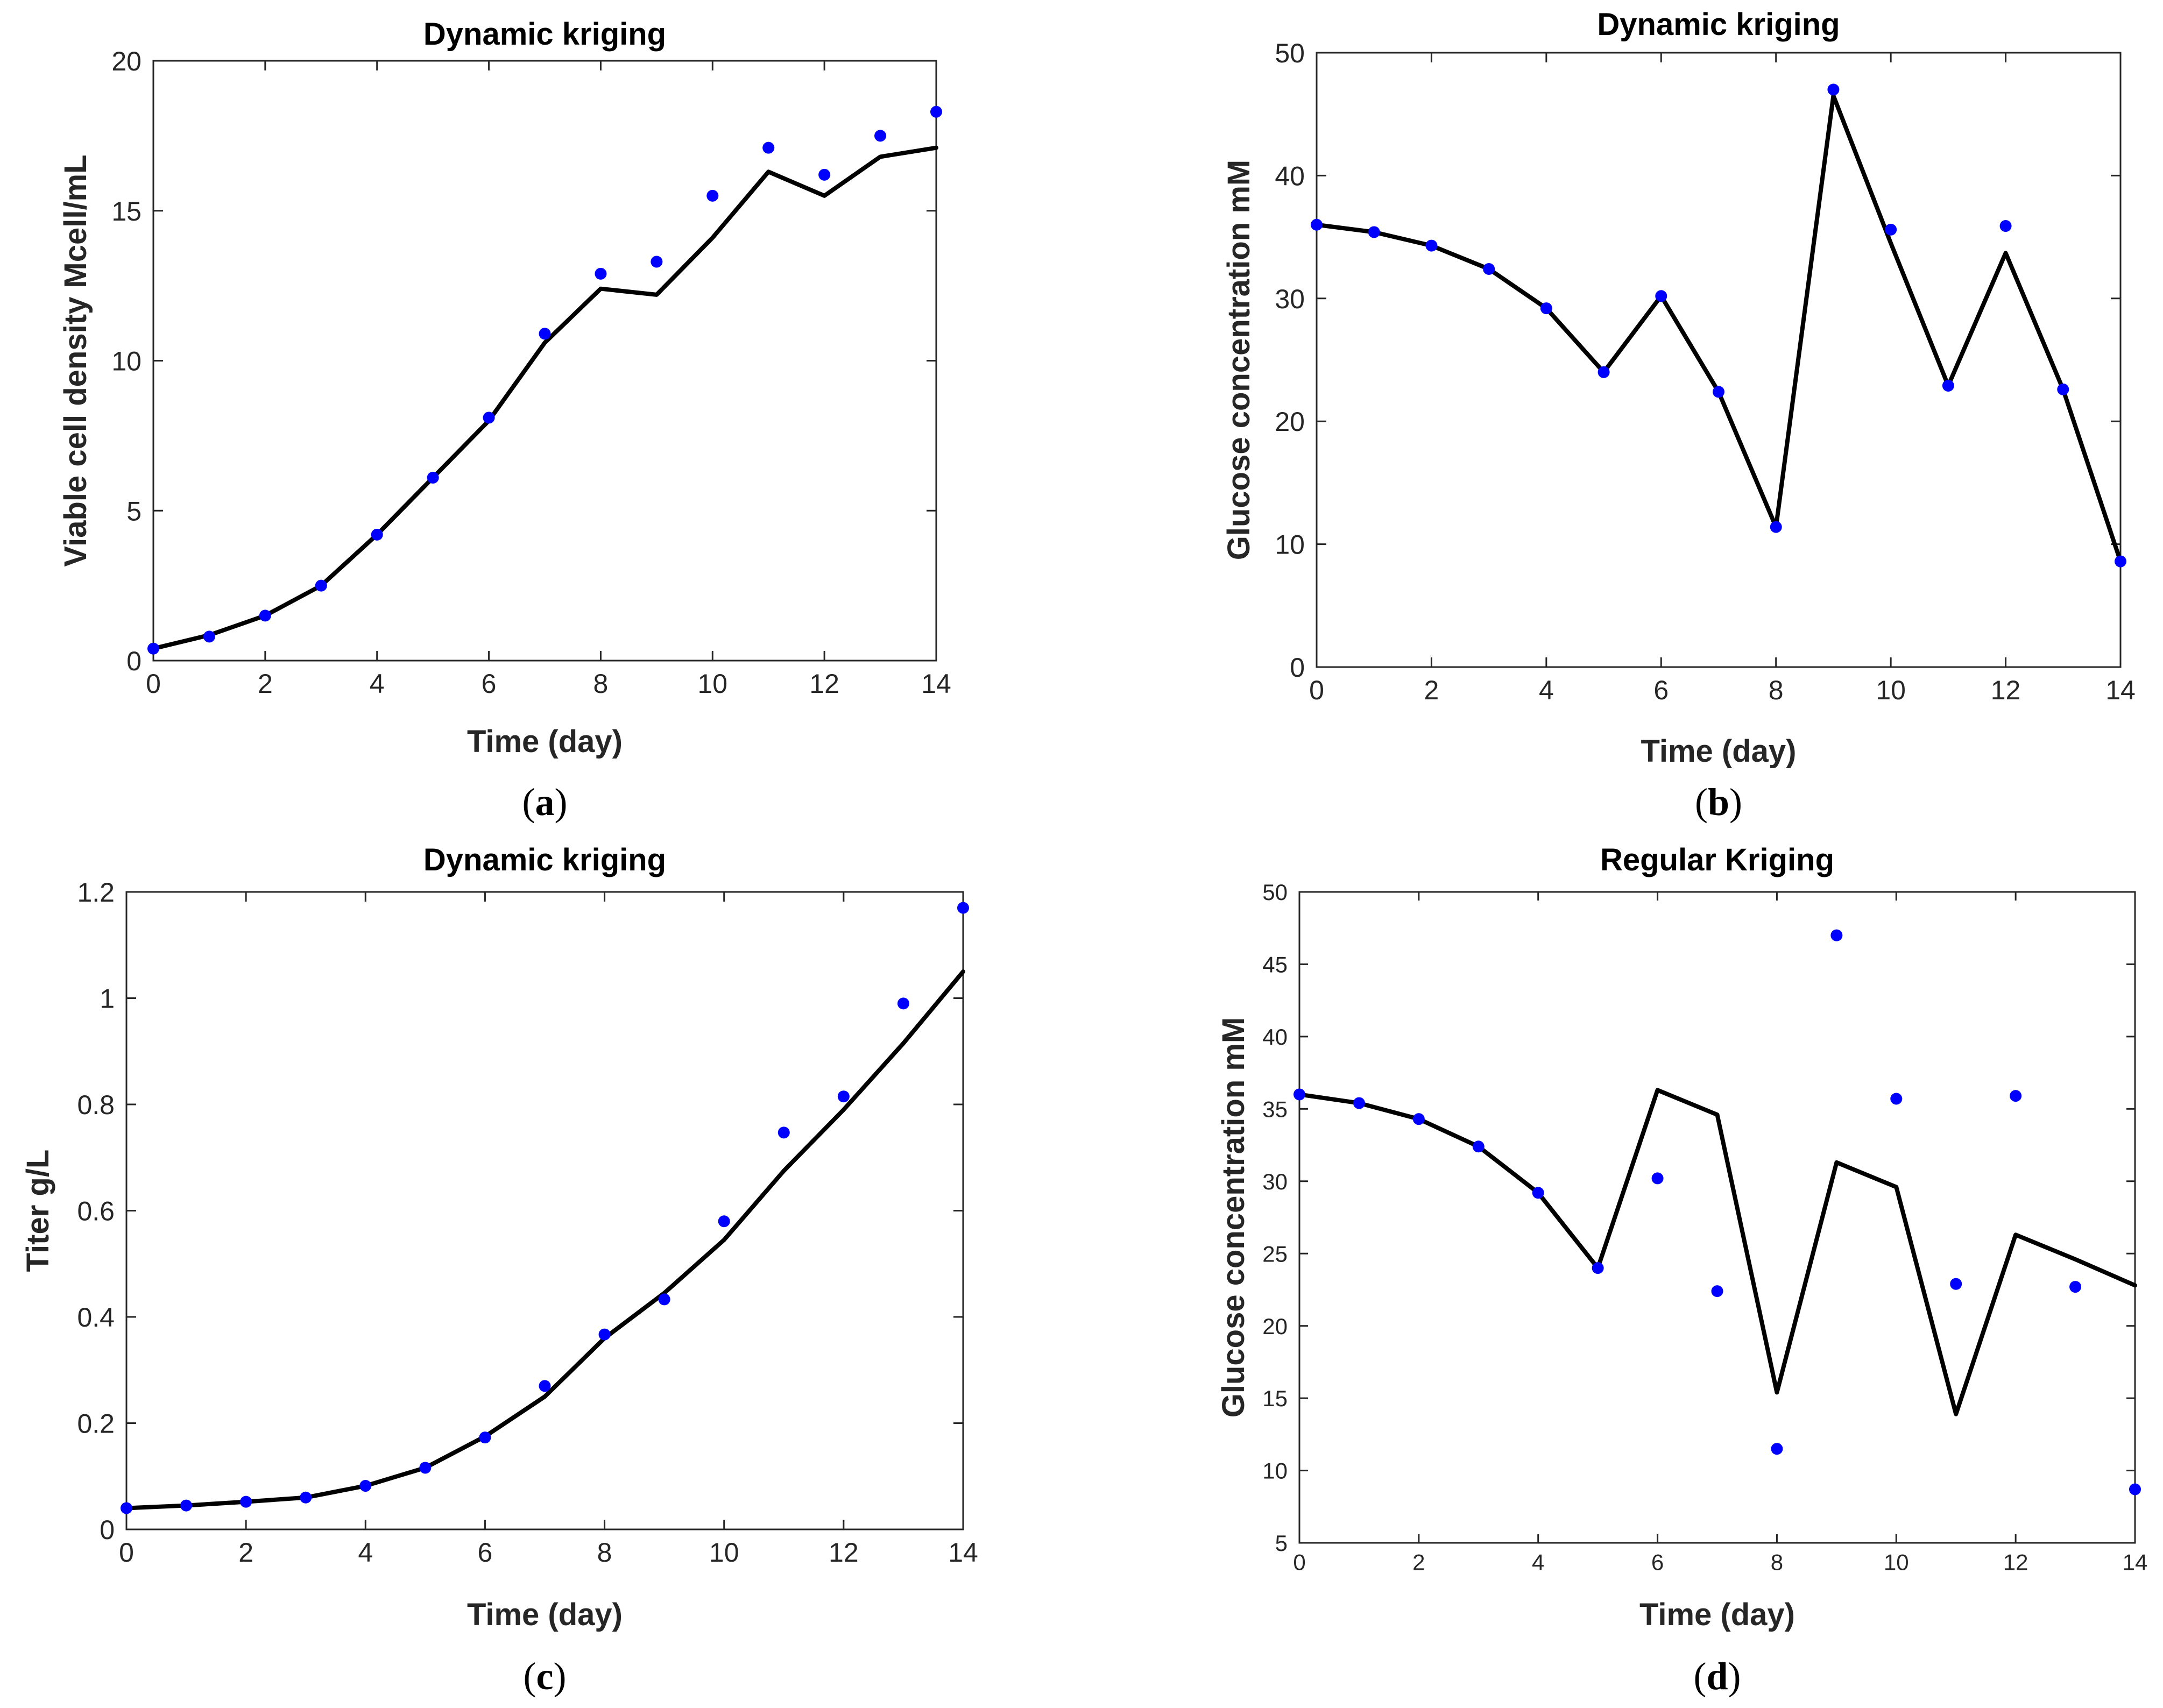 The width and height of the screenshot is (2163, 1708). Describe the element at coordinates (96, 1424) in the screenshot. I see `y-tick-label: 0.2` at that location.